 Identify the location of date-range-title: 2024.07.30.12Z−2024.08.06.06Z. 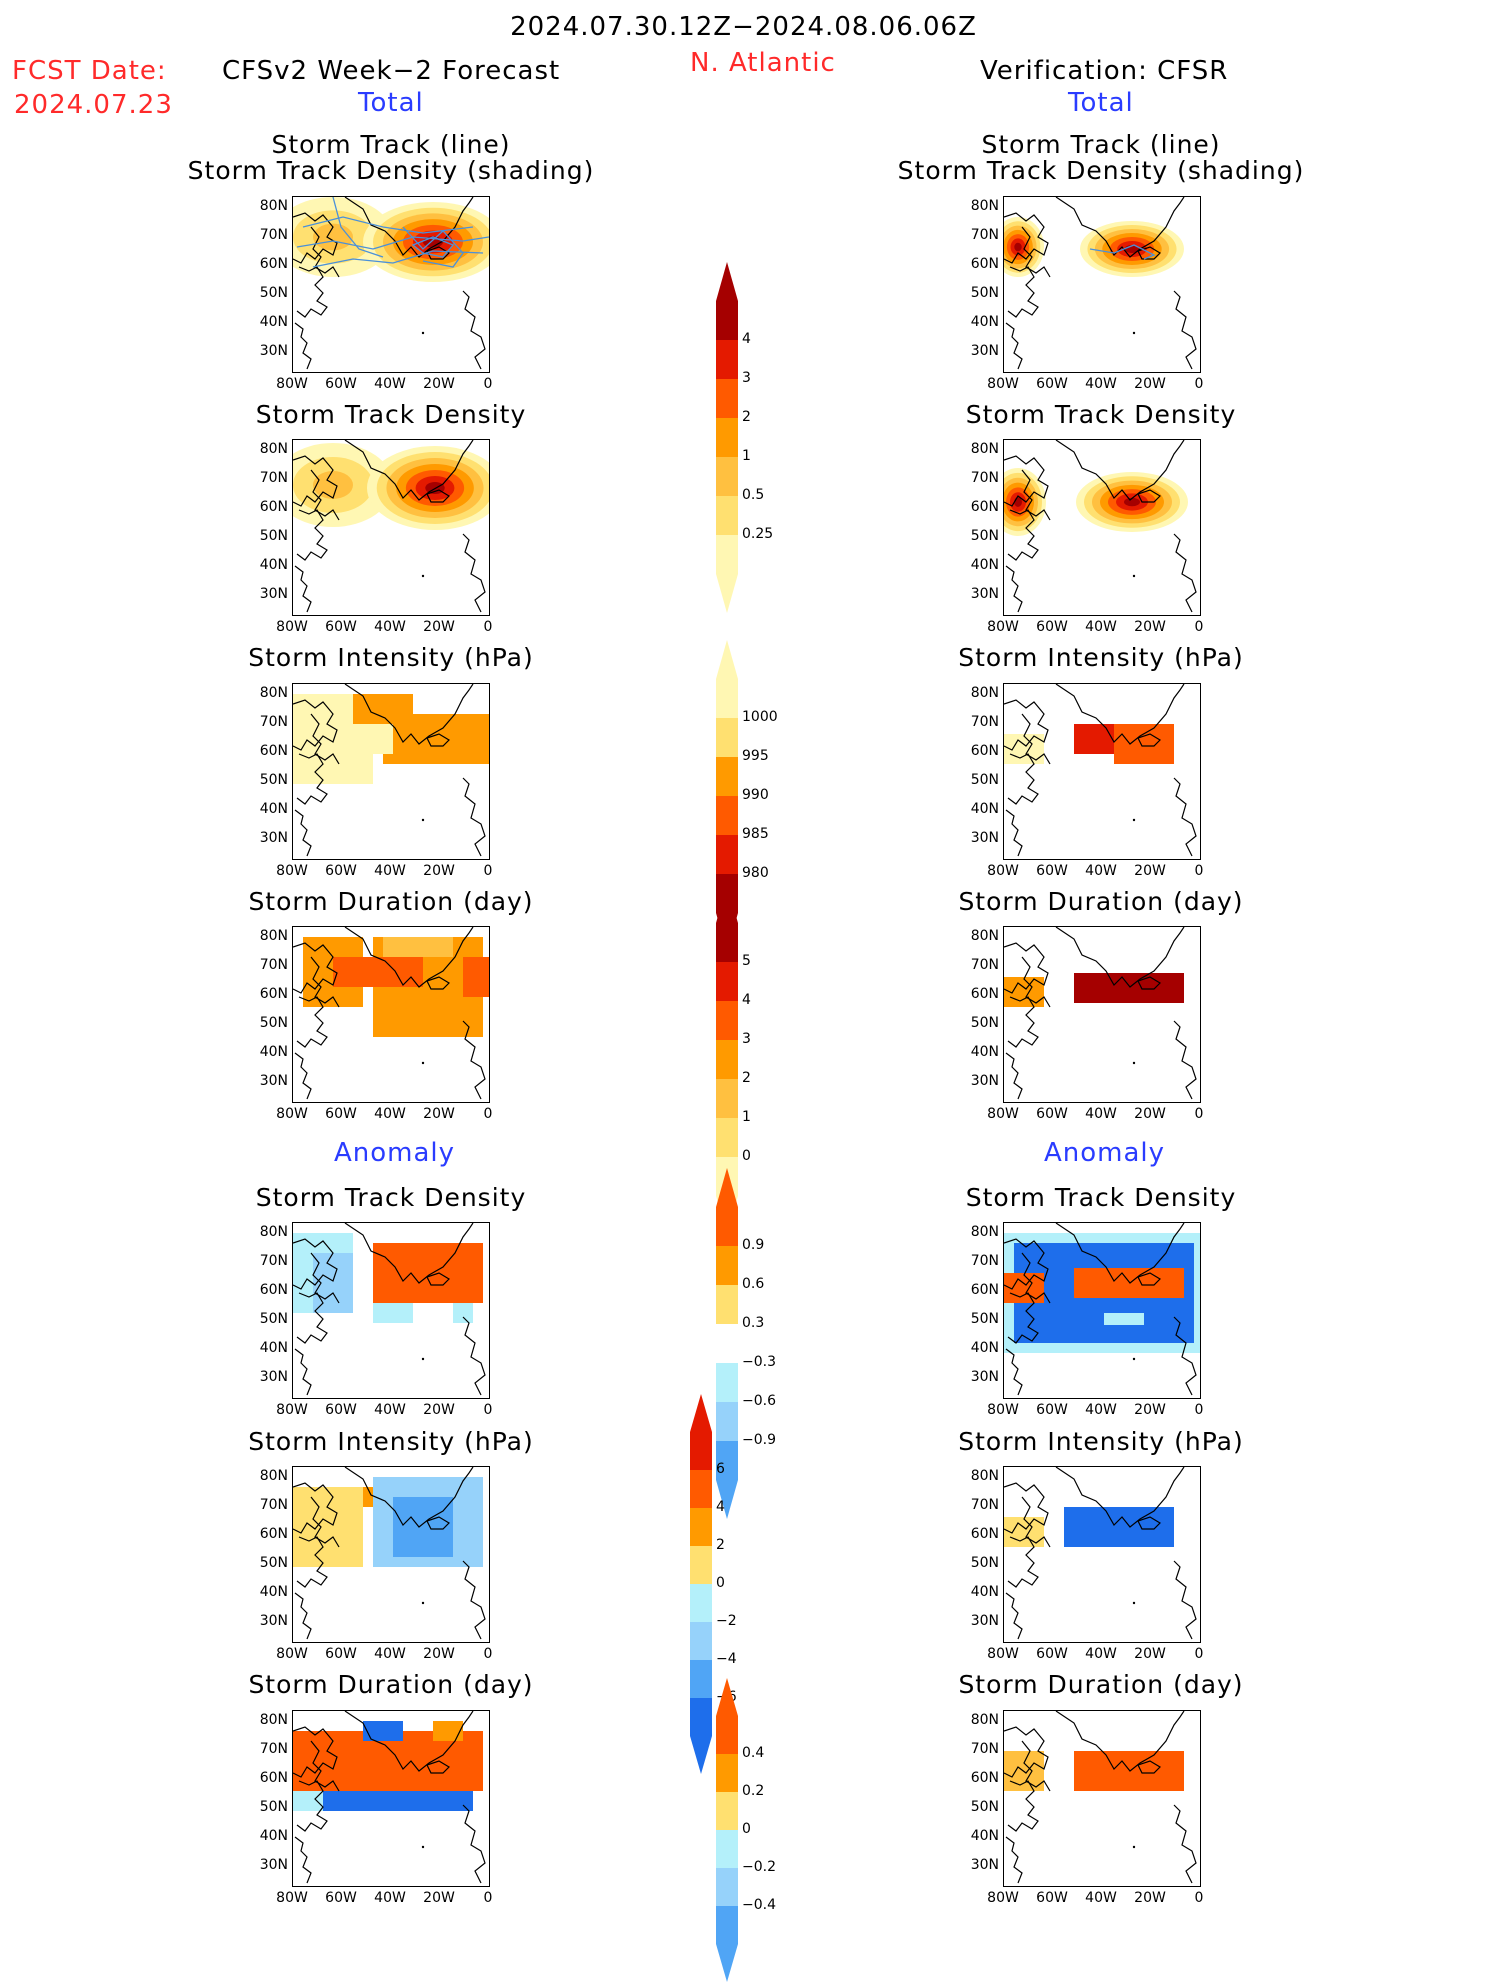
(743, 27).